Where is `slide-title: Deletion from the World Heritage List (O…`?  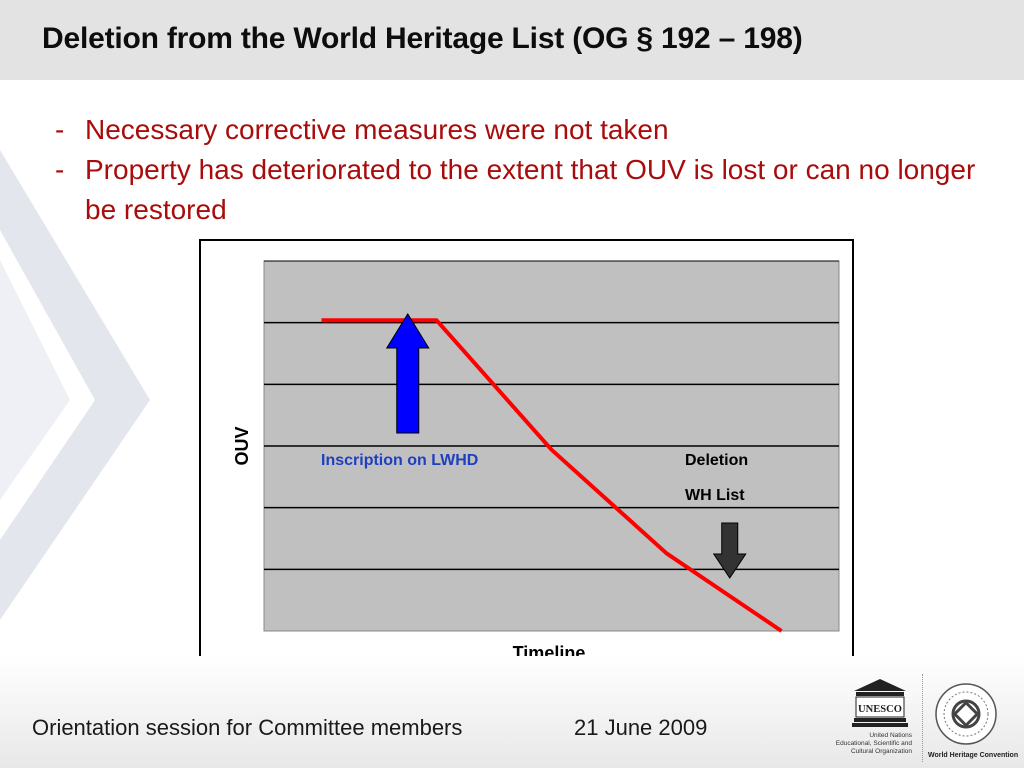
slide-title: Deletion from the World Heritage List (O… is located at coordinates (422, 38).